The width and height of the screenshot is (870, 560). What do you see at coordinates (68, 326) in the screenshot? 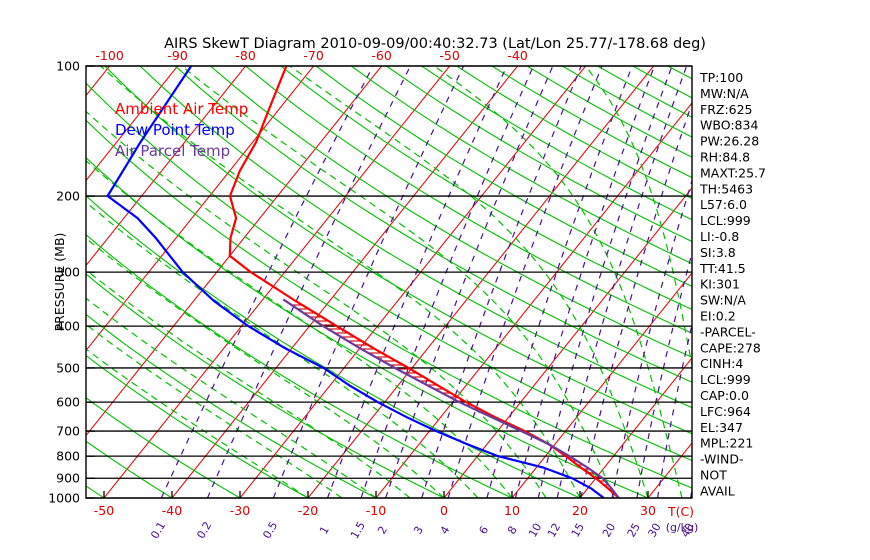
I see `pressure-tick-label: 400` at bounding box center [68, 326].